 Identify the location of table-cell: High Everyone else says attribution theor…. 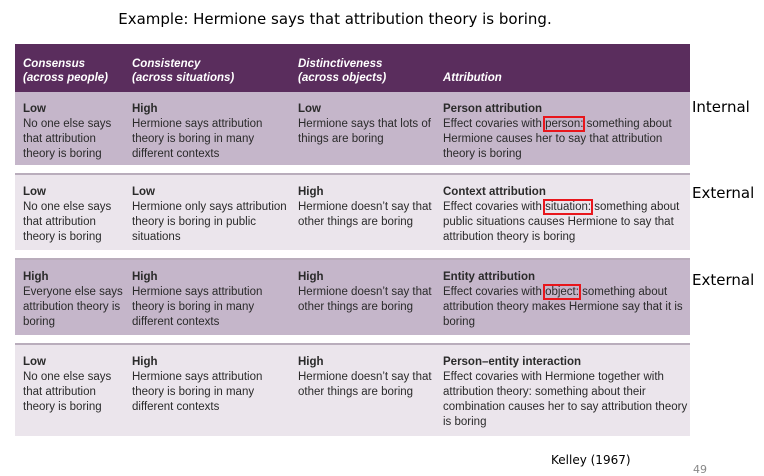
(75, 300).